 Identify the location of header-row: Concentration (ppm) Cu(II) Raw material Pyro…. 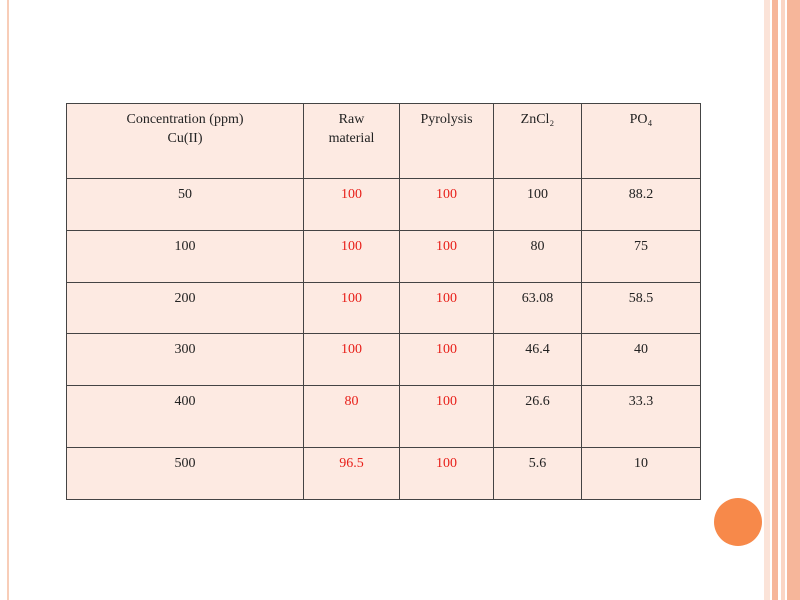
(383, 141).